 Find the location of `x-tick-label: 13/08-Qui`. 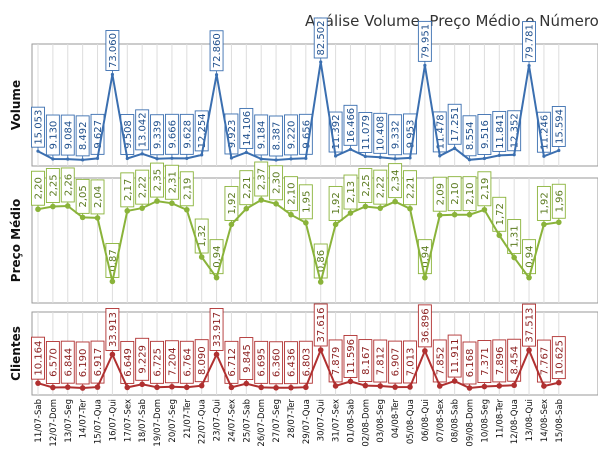

x-tick-label: 13/08-Qui is located at coordinates (530, 420).